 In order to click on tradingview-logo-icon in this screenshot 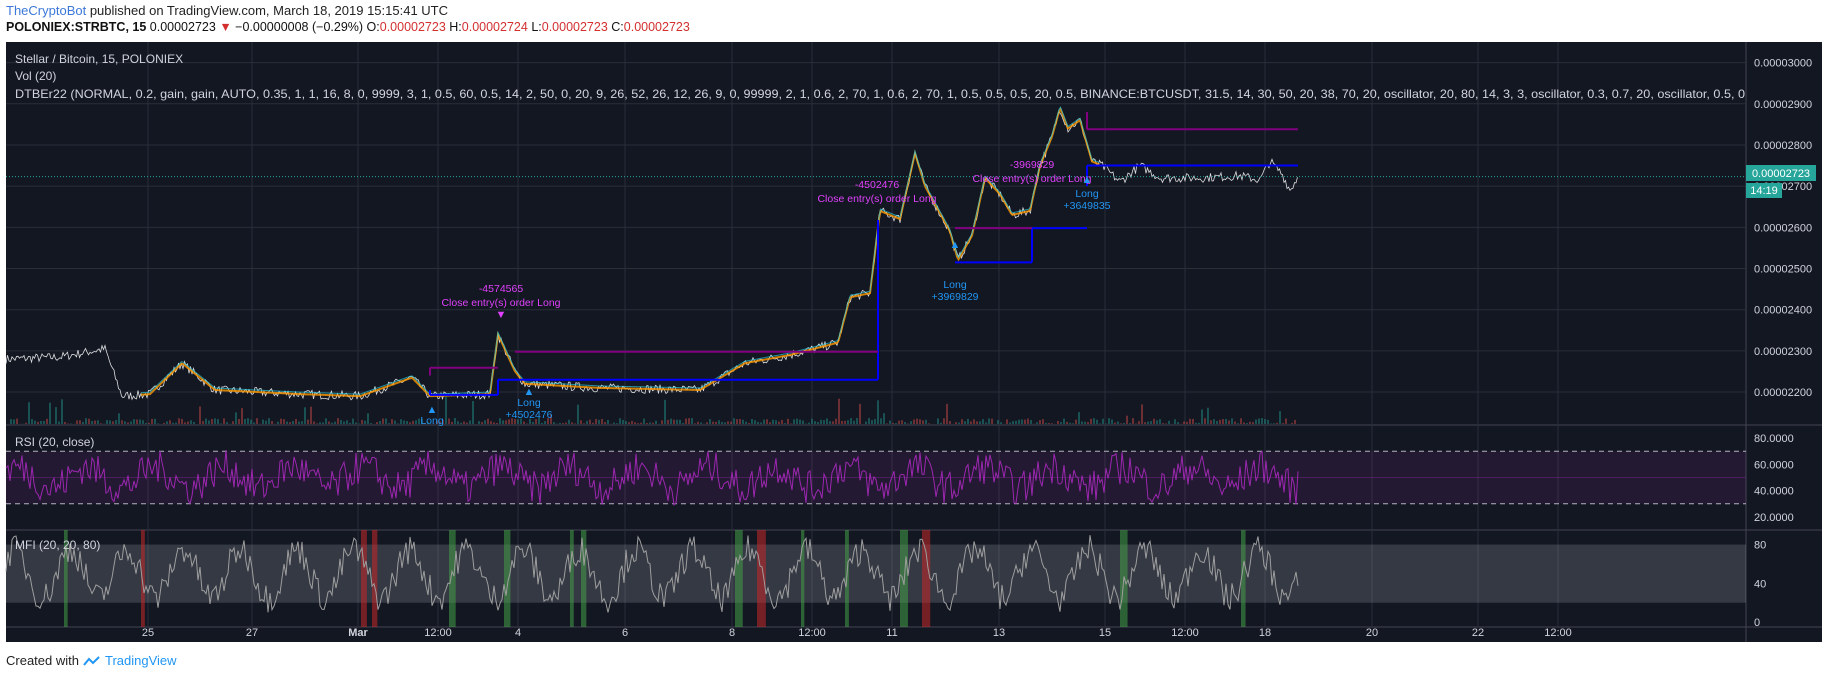, I will do `click(91, 660)`.